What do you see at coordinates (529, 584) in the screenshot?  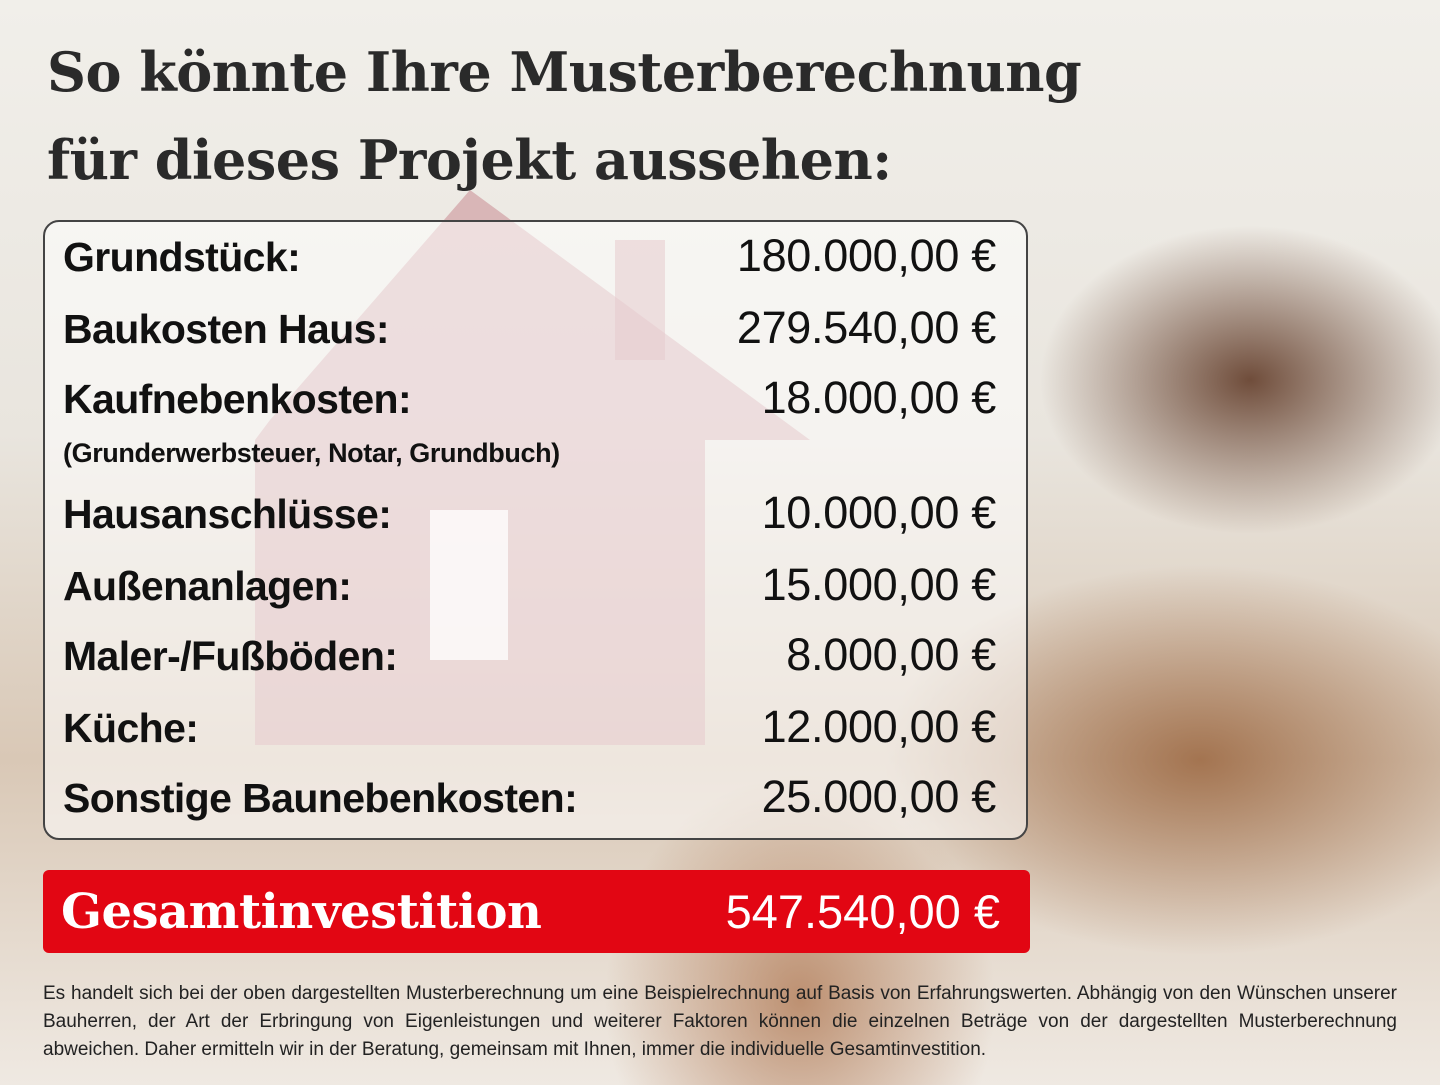 I see `cost-row-aussenanlagen: Außenanlagen: 15.000,00 €` at bounding box center [529, 584].